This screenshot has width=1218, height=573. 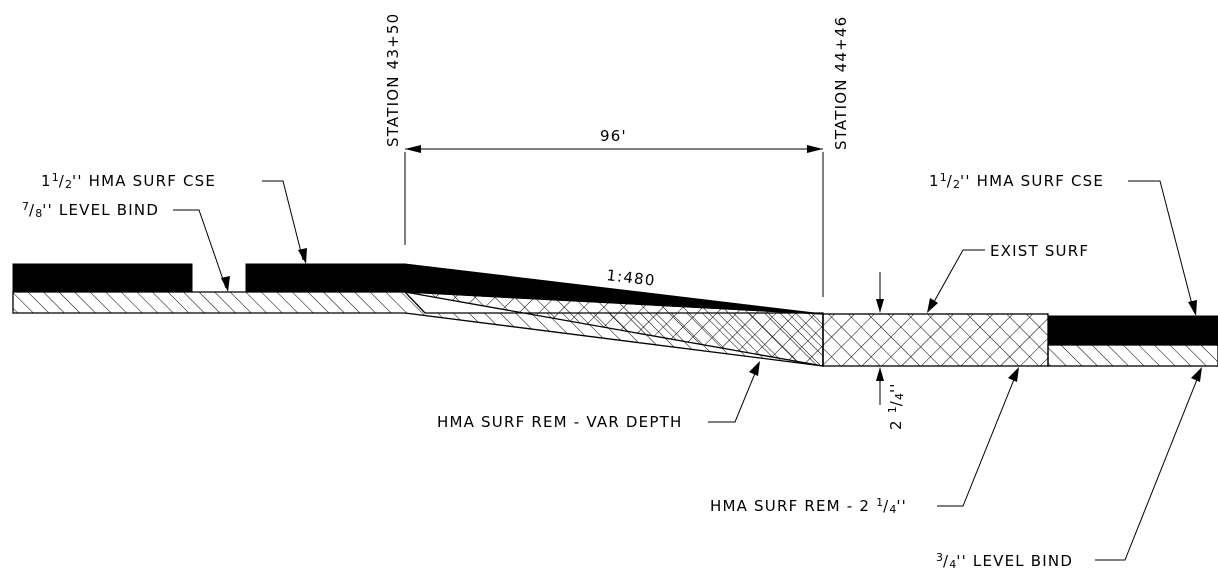 I want to click on dimension-label: 96', so click(x=613, y=136).